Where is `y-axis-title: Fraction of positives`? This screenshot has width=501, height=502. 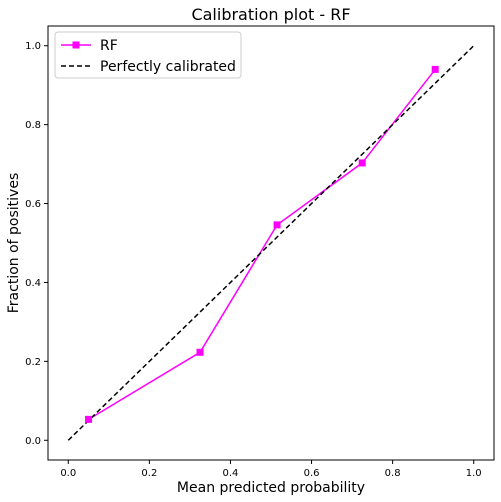
y-axis-title: Fraction of positives is located at coordinates (14, 243).